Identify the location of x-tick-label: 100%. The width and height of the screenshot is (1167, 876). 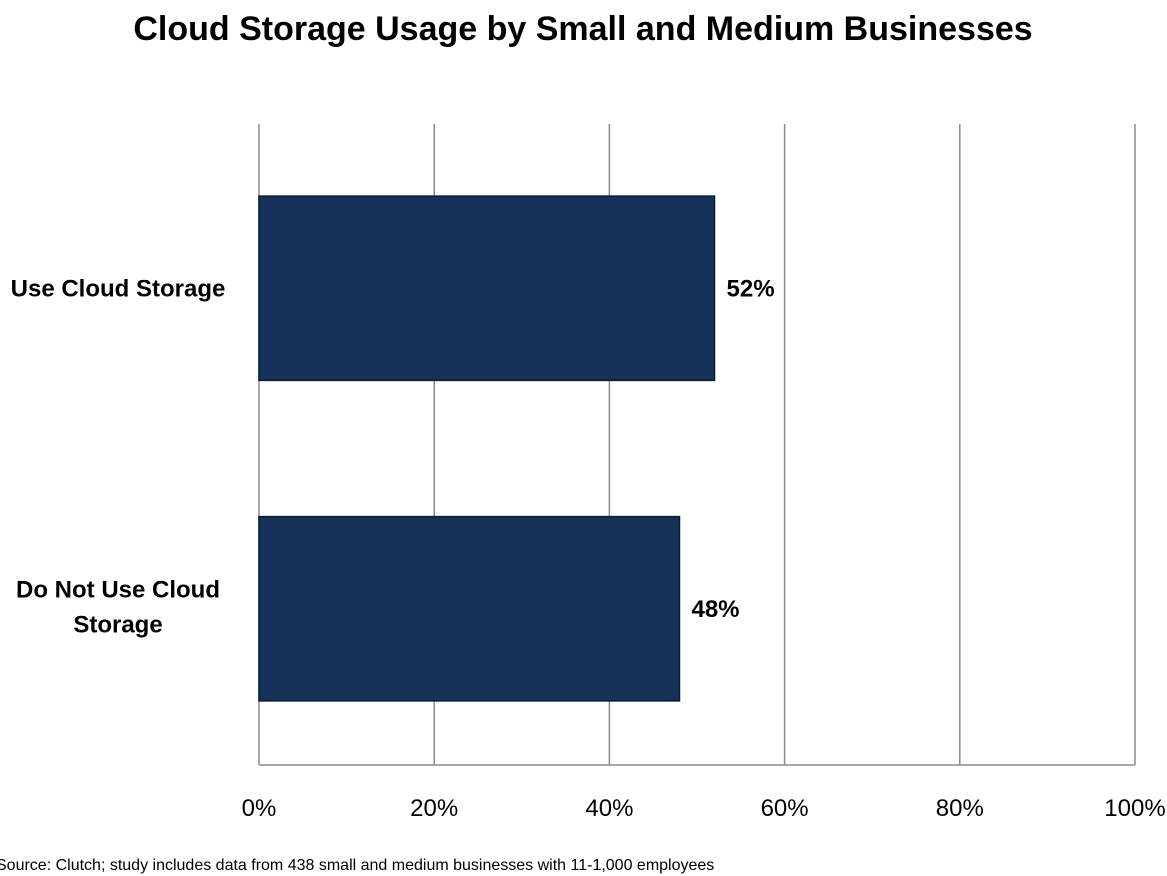
(1134, 808).